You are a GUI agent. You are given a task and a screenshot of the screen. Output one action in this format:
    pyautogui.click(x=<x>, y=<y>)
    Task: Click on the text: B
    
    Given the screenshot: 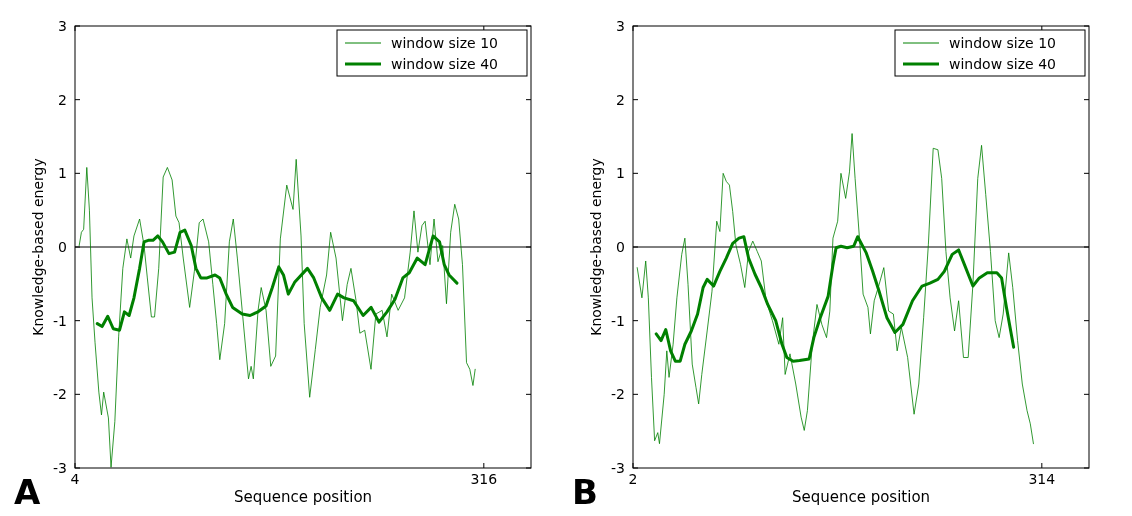 What is the action you would take?
    pyautogui.click(x=585, y=492)
    